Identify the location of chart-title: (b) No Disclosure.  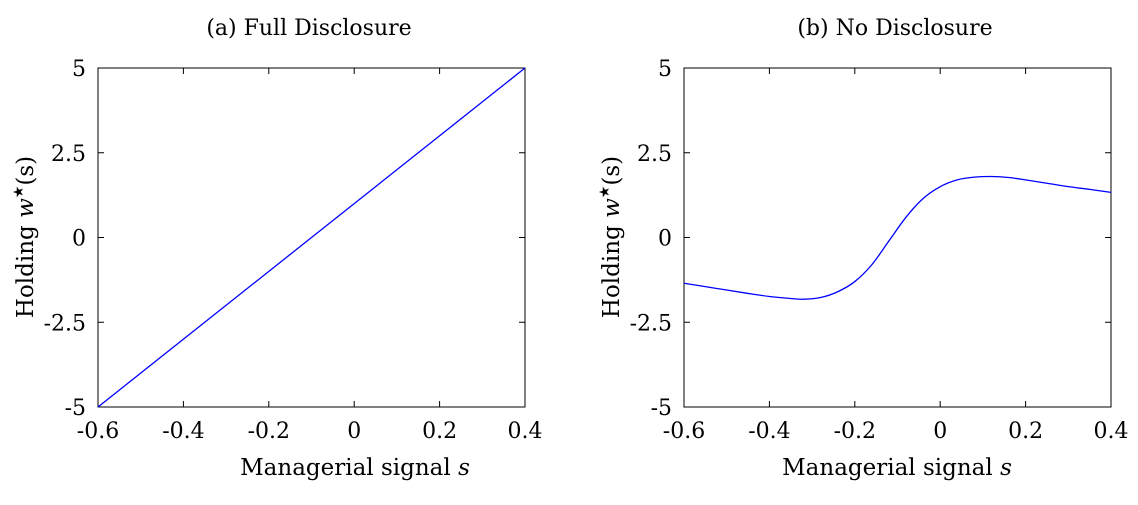
(894, 28).